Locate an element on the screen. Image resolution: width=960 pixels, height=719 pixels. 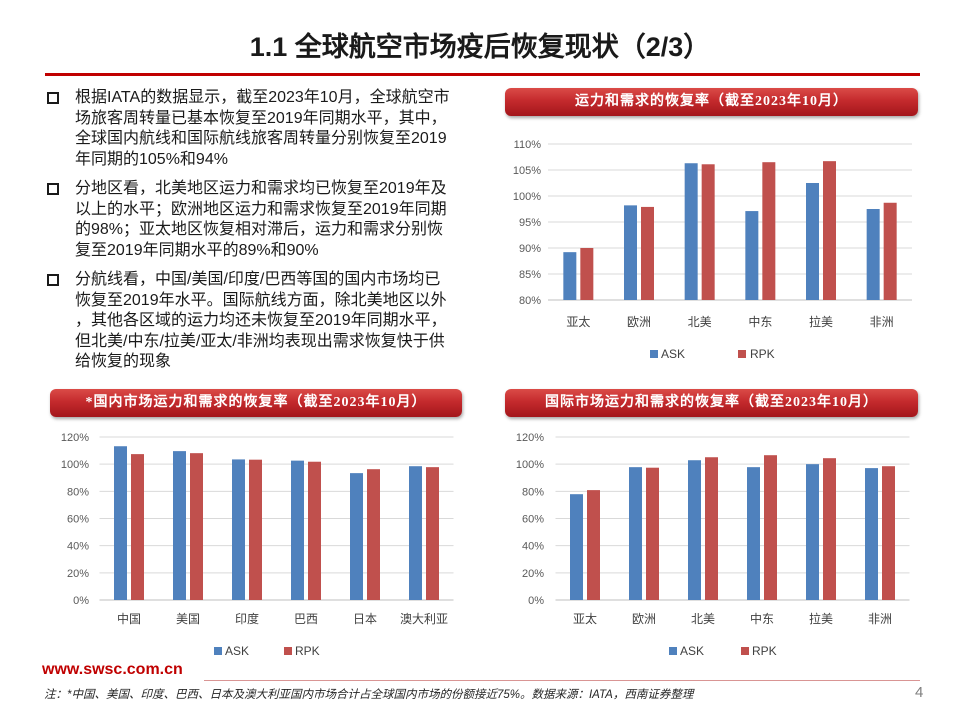
y-tick-label-2: 90% is located at coordinates (530, 249).